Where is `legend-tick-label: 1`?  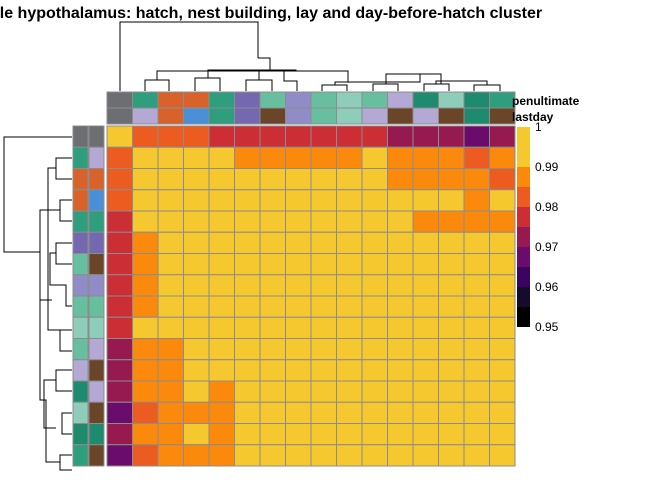 legend-tick-label: 1 is located at coordinates (538, 127).